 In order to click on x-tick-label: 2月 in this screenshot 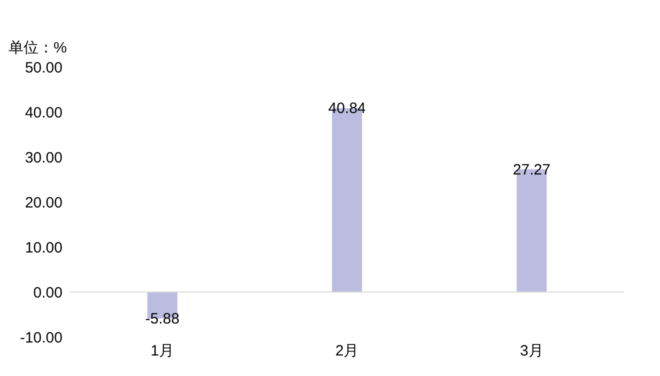, I will do `click(347, 351)`.